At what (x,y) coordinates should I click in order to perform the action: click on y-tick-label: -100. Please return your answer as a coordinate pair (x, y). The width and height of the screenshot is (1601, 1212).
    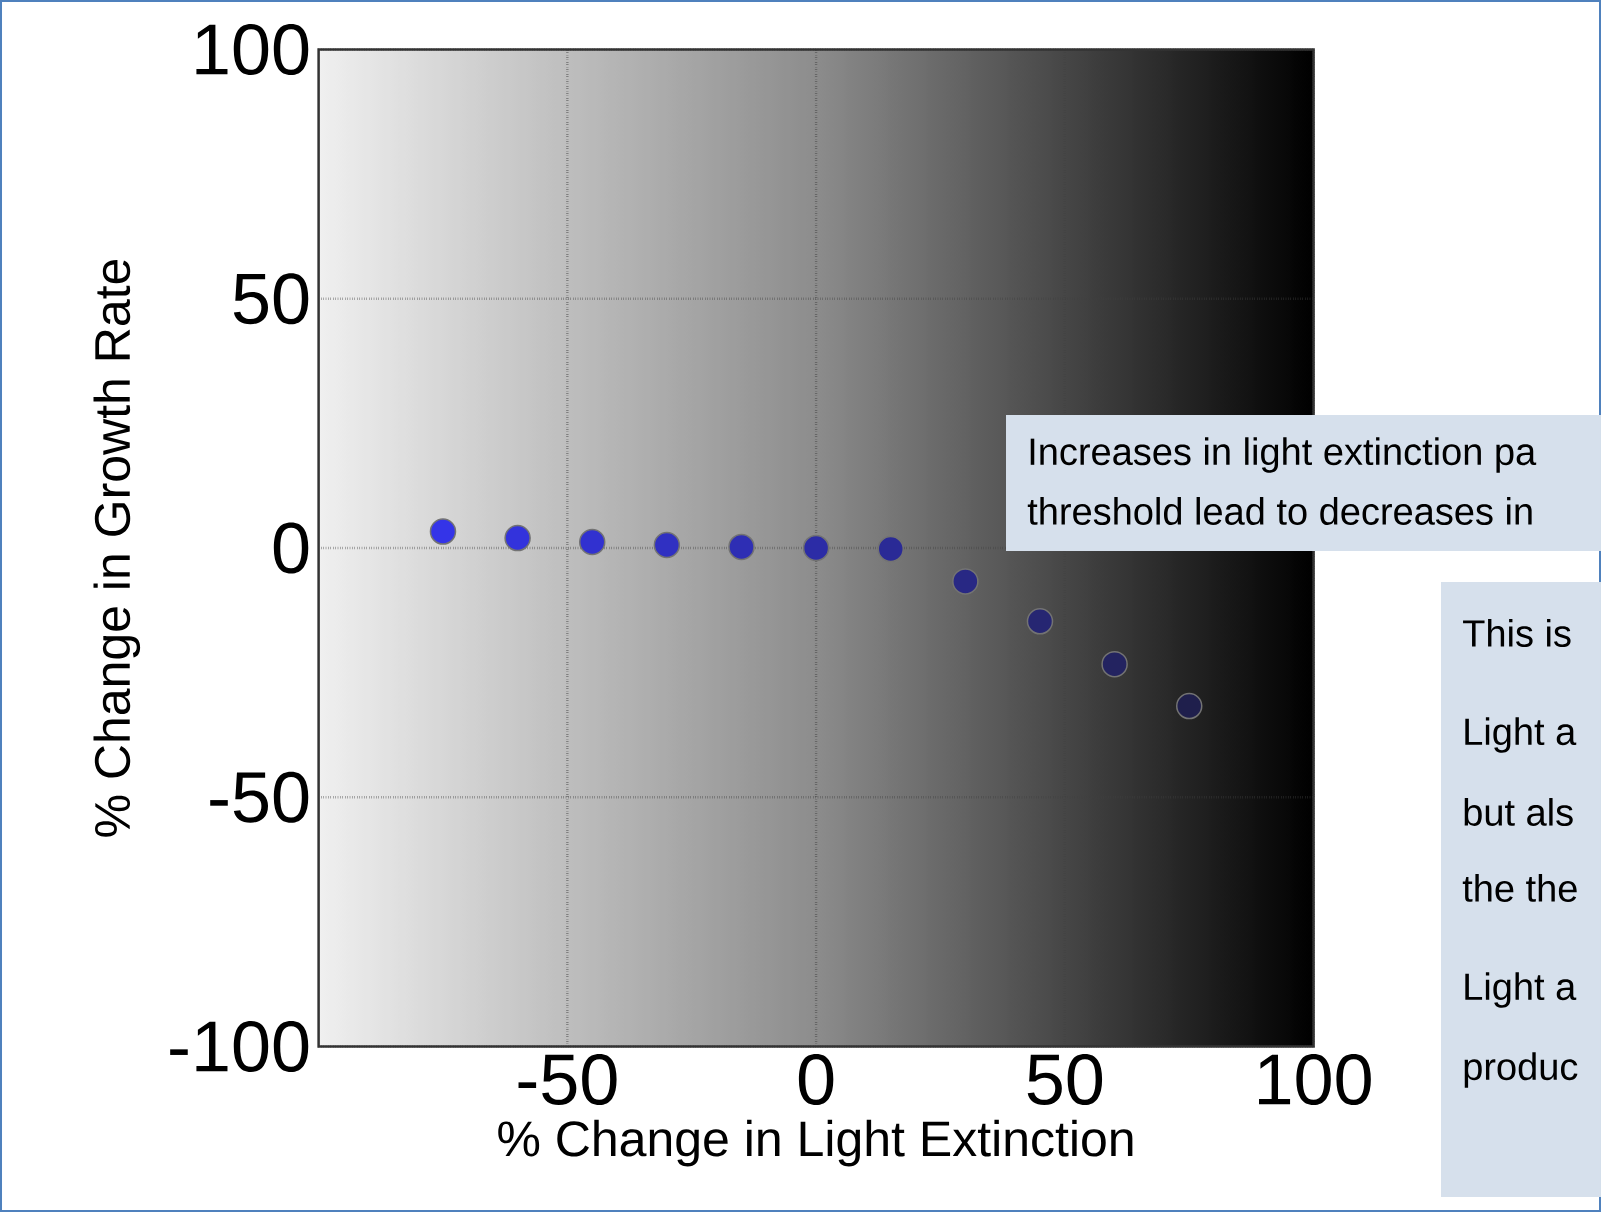
    Looking at the image, I should click on (239, 1046).